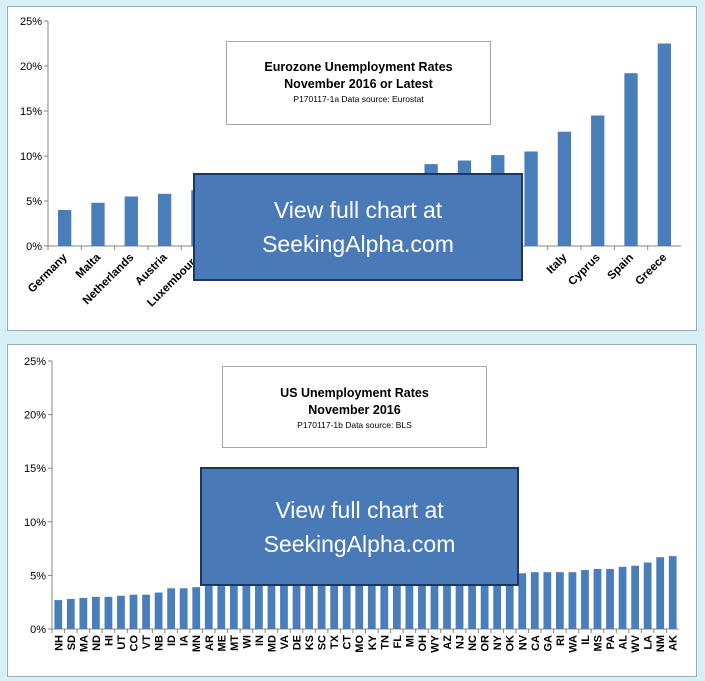 The image size is (705, 681). What do you see at coordinates (573, 644) in the screenshot?
I see `us-category-label: WA` at bounding box center [573, 644].